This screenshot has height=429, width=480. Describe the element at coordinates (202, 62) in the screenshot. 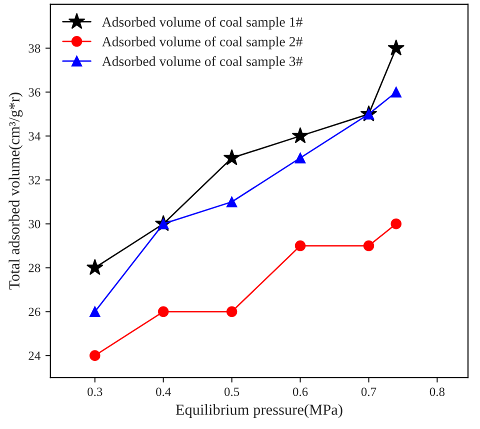

I see `legend-label: Adsorbed volume of coal sample 3#` at that location.